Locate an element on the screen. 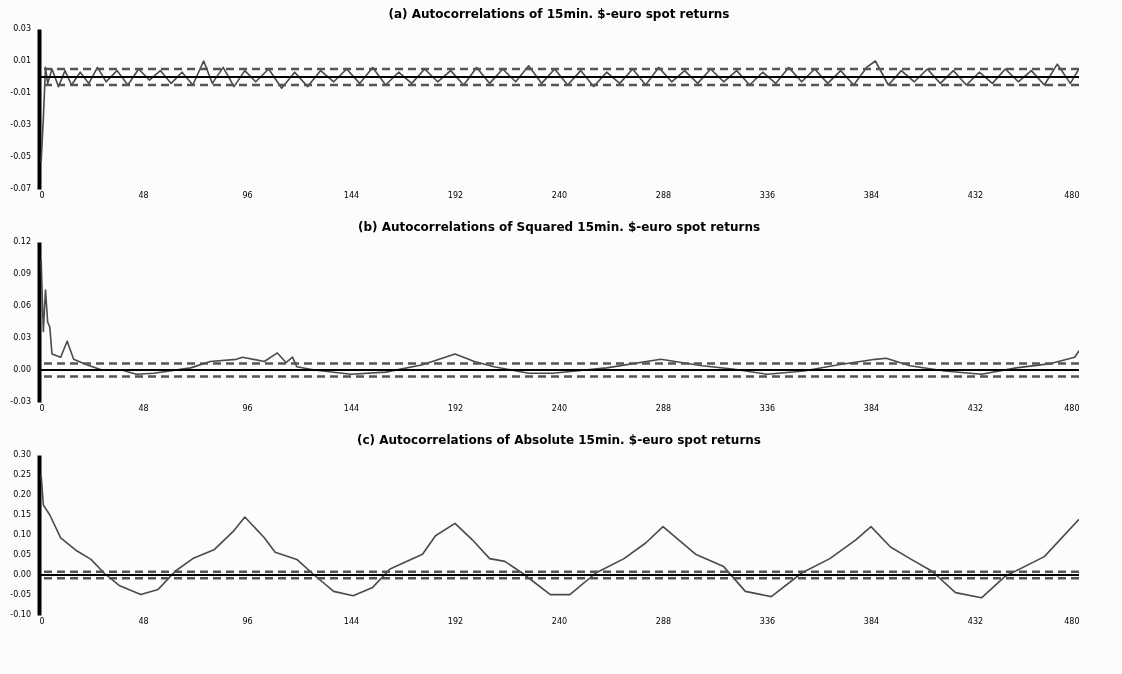 The width and height of the screenshot is (1122, 674). chart-title: (a) Autocorrelations of 15min. $-euro spot returns is located at coordinates (559, 14).